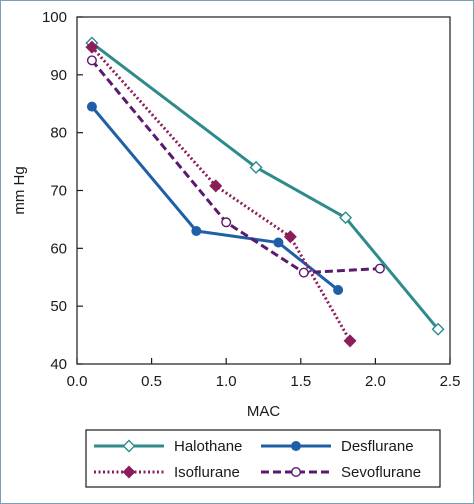 This screenshot has width=474, height=504. I want to click on x-tick-label: 1.0, so click(226, 381).